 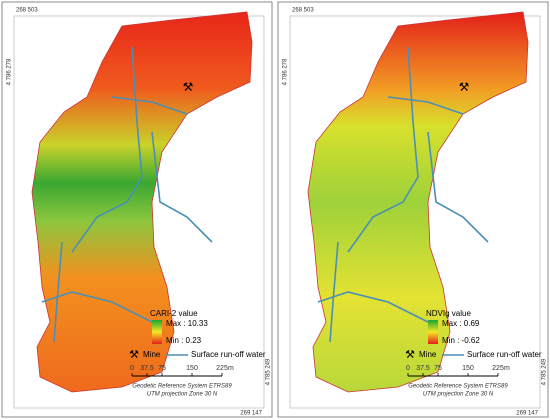 I want to click on legend-min: Min : 0.23, so click(x=184, y=340).